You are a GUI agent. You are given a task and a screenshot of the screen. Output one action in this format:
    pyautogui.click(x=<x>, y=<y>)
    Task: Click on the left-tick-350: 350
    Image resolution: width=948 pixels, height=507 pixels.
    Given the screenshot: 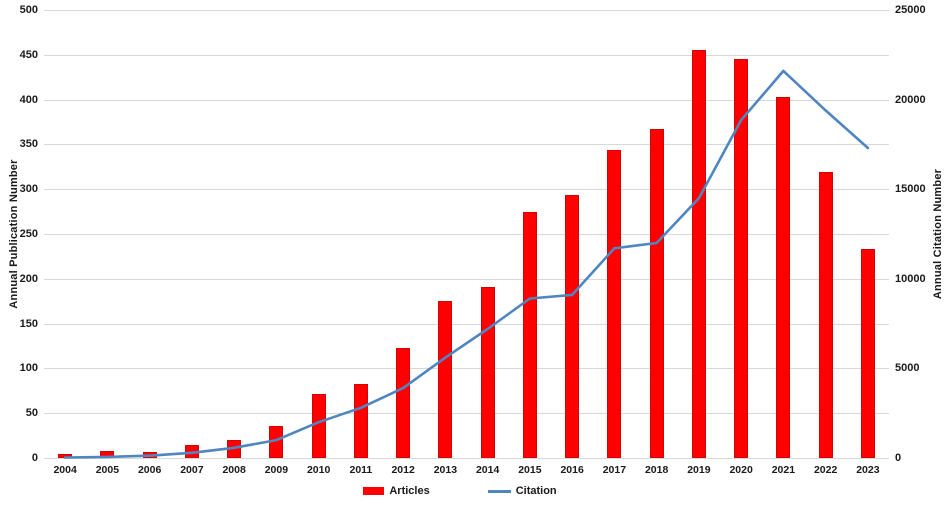 What is the action you would take?
    pyautogui.click(x=28, y=144)
    